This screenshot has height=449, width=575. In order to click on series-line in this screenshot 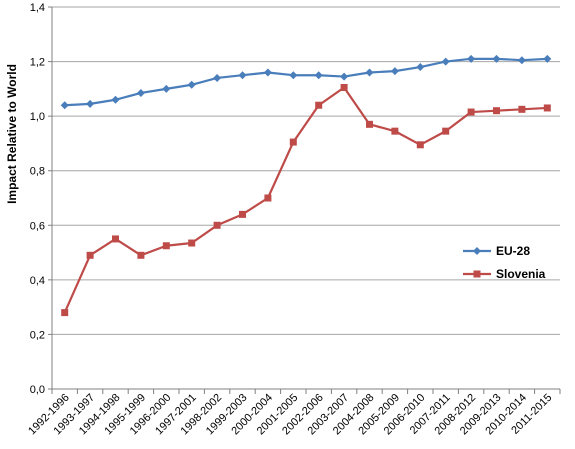, I will do `click(306, 82)`.